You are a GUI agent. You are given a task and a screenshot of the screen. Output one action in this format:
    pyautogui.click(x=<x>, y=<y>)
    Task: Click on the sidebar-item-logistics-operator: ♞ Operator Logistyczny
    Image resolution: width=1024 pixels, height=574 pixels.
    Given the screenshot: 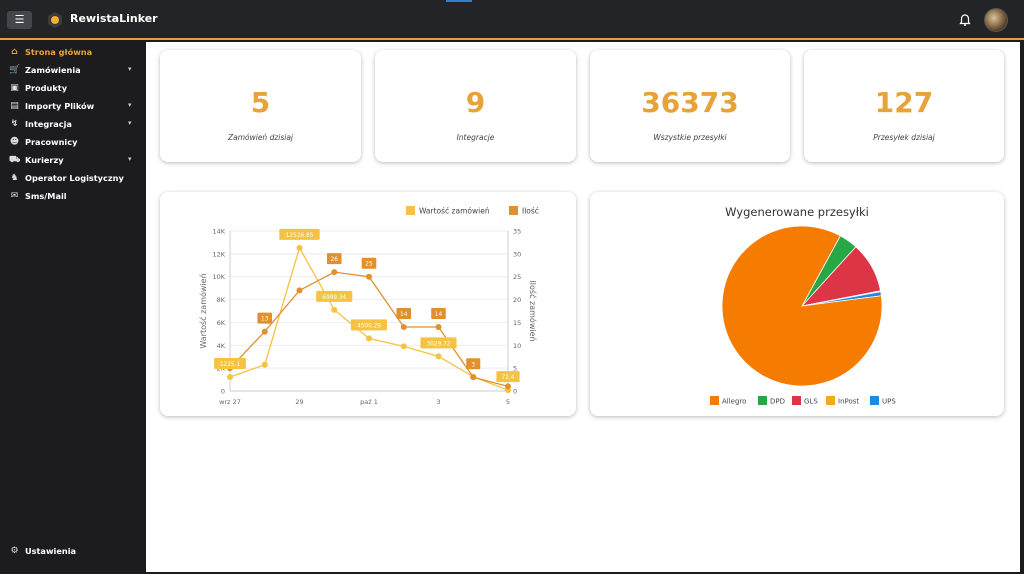 What is the action you would take?
    pyautogui.click(x=73, y=179)
    